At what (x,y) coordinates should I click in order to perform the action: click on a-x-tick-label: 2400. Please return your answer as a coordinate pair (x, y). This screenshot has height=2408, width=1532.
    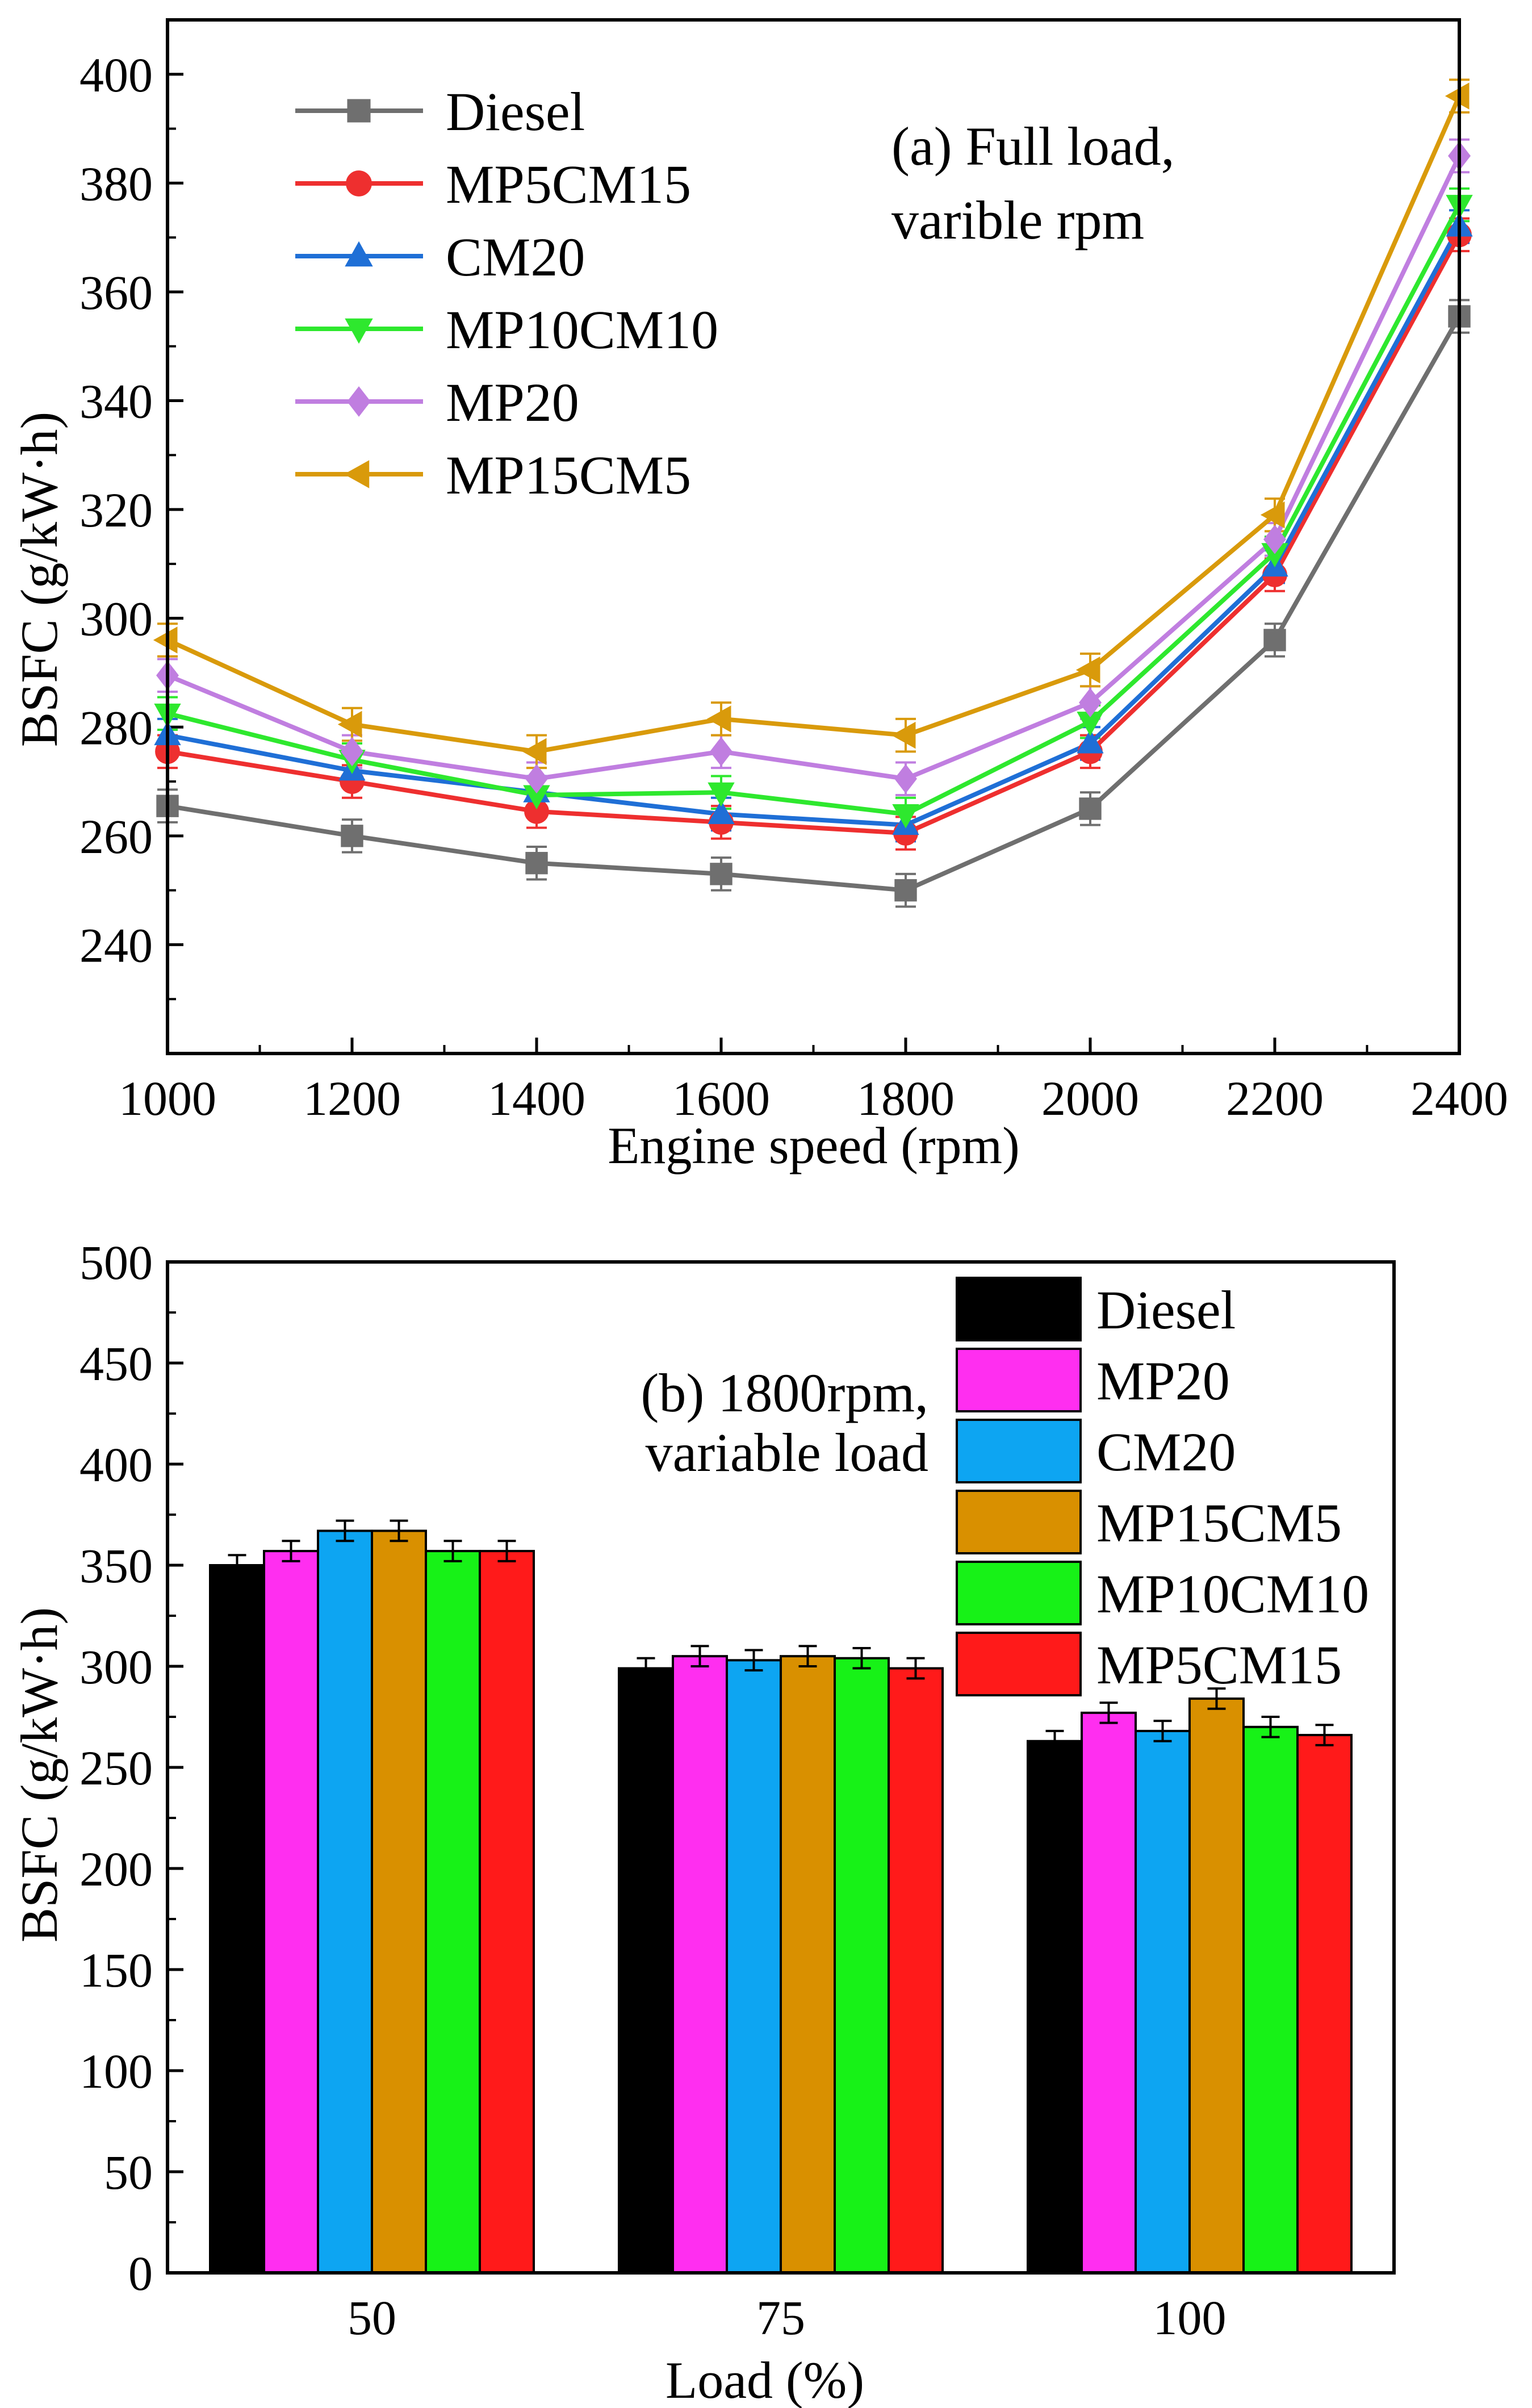
    Looking at the image, I should click on (1459, 1098).